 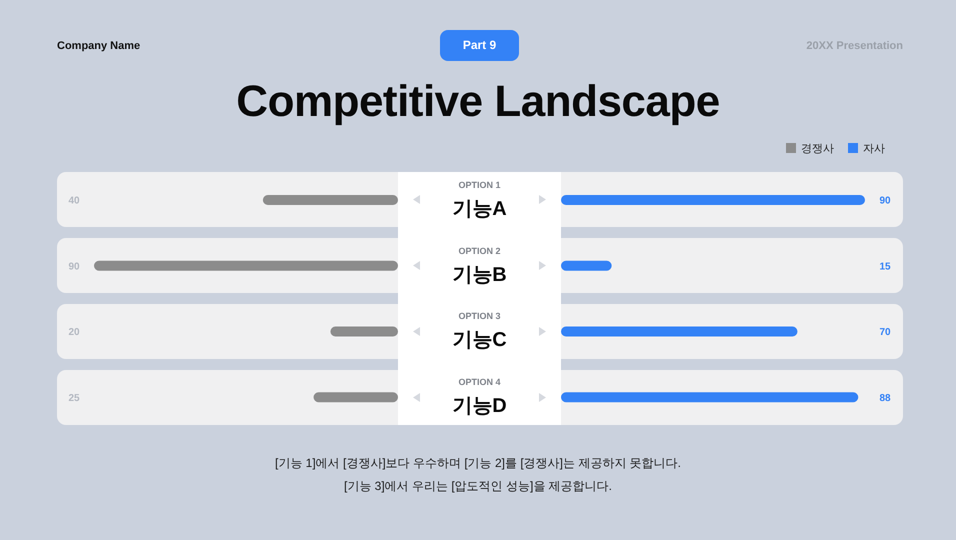 I want to click on text: OPTION 1, so click(x=479, y=185).